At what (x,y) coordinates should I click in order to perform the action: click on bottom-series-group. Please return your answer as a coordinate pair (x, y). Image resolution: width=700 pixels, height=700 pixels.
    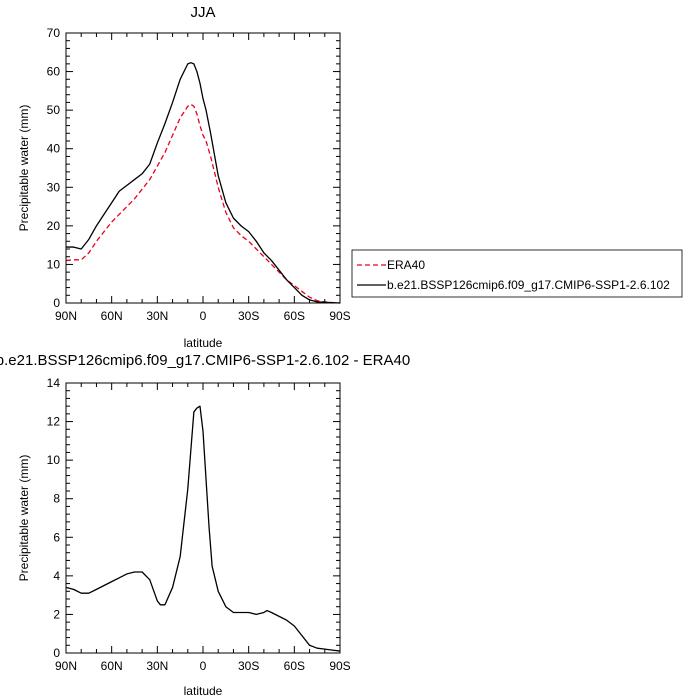
    Looking at the image, I should click on (203, 528).